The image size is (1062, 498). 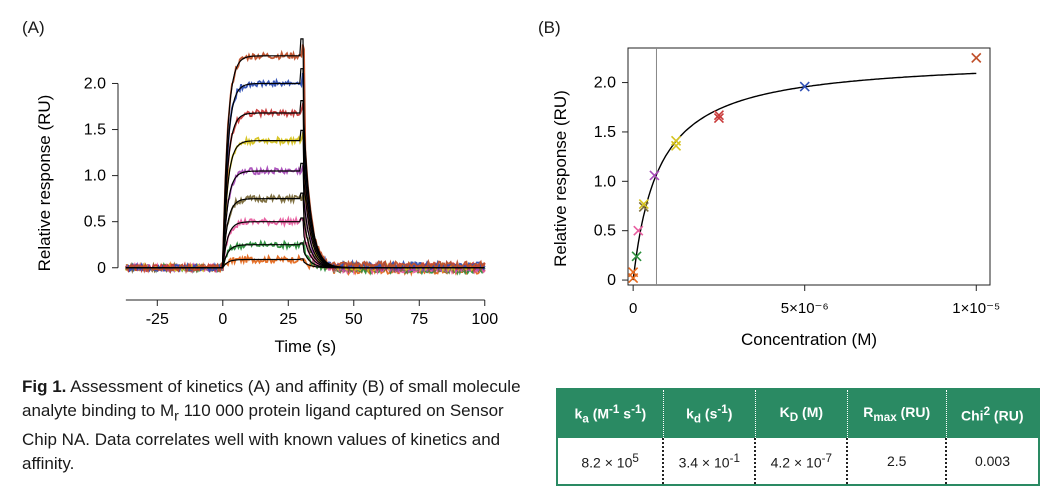 I want to click on header-text: (s, so click(x=709, y=413).